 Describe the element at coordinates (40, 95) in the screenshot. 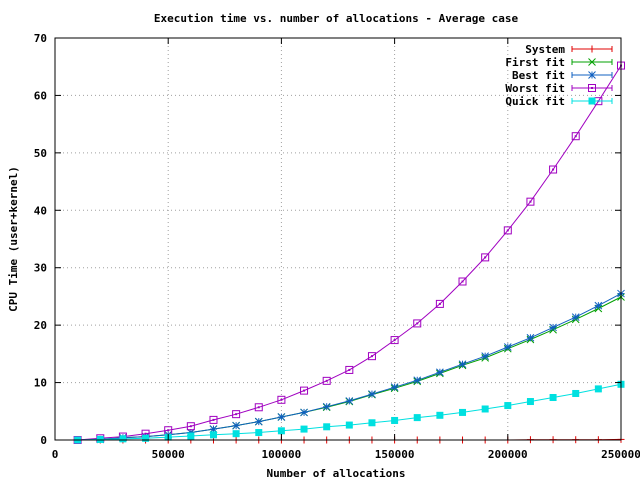

I see `y-tick-label: 60` at that location.